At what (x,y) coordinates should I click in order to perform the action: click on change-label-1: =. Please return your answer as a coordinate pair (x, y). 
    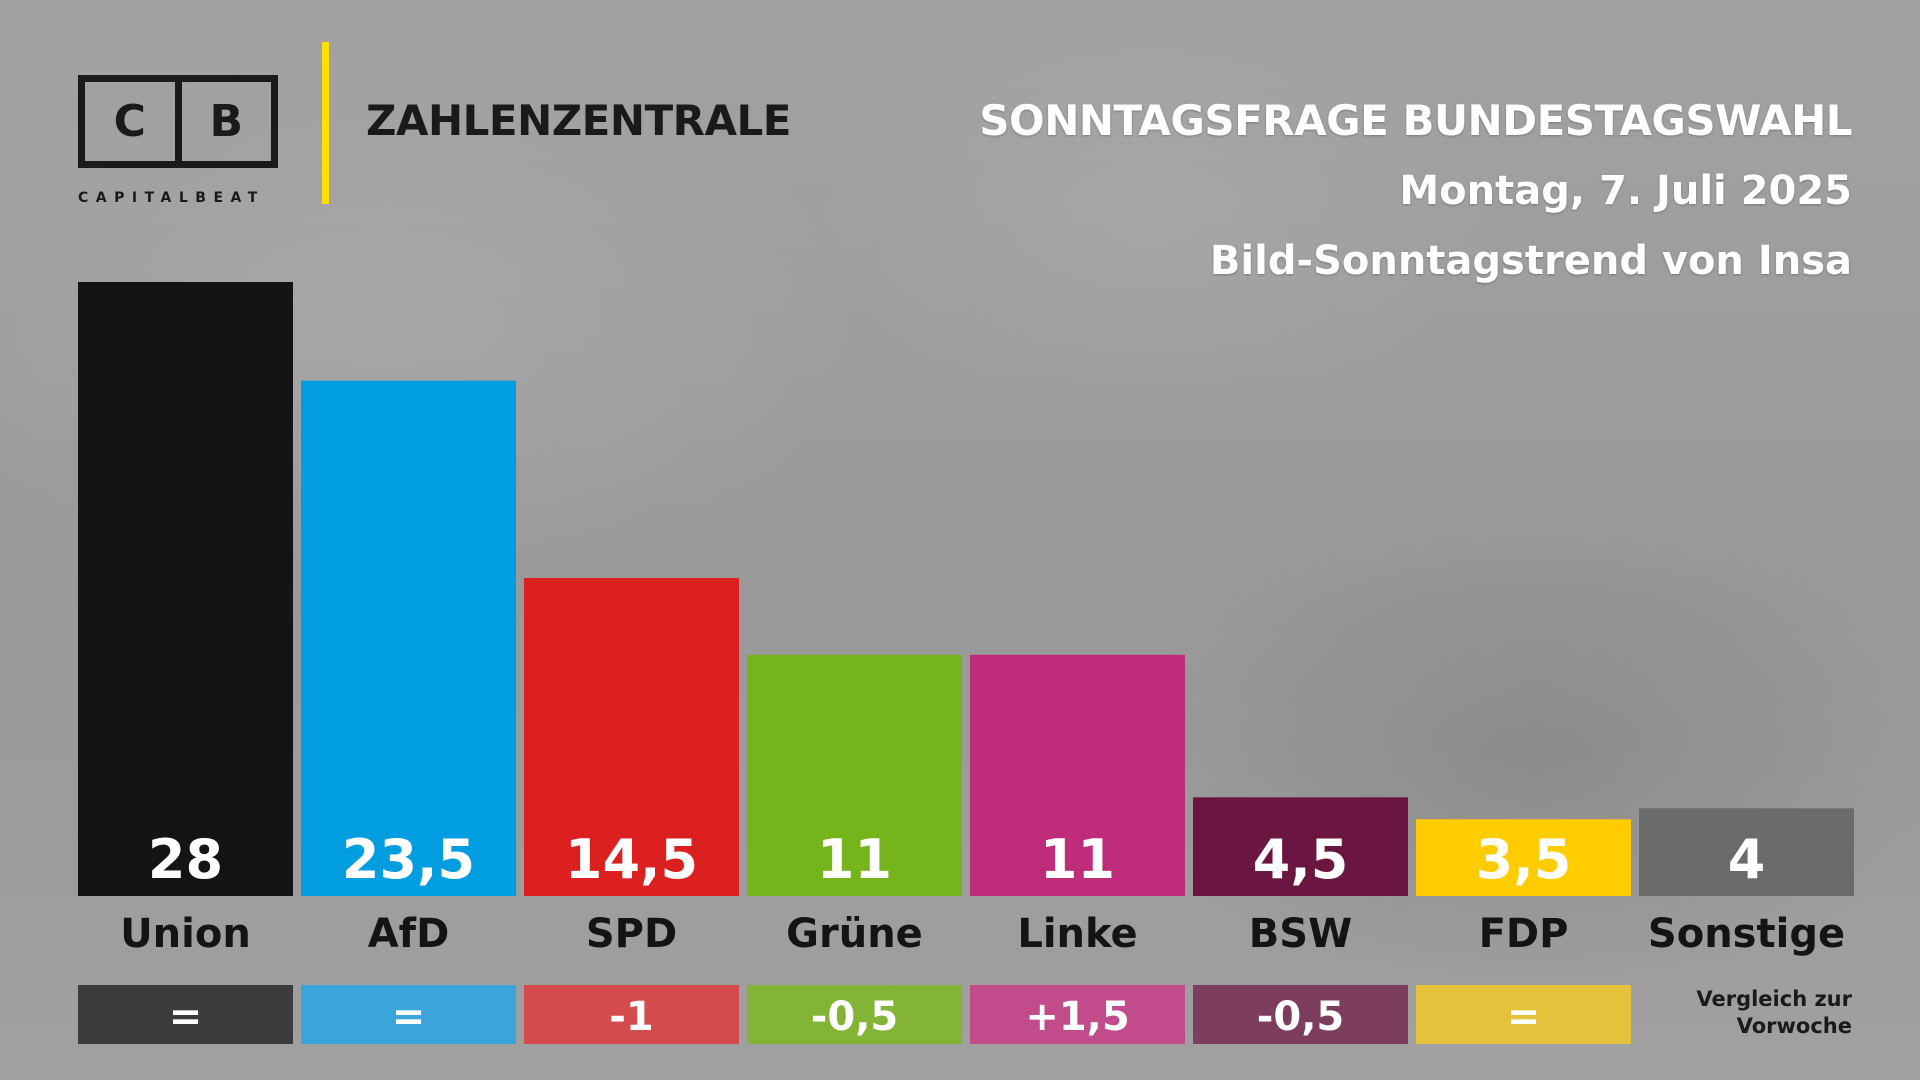
    Looking at the image, I should click on (409, 1017).